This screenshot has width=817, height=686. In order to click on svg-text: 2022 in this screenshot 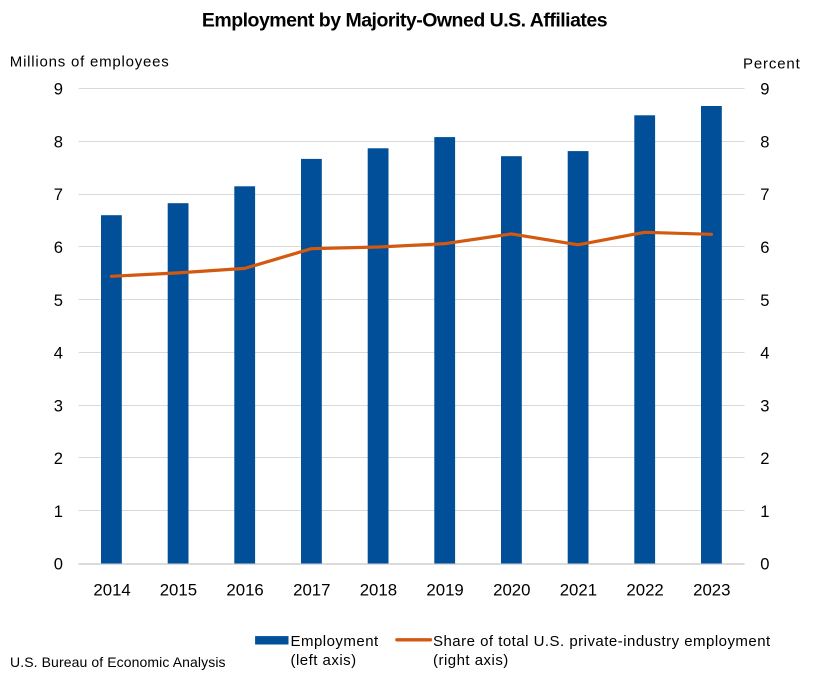, I will do `click(644, 589)`.